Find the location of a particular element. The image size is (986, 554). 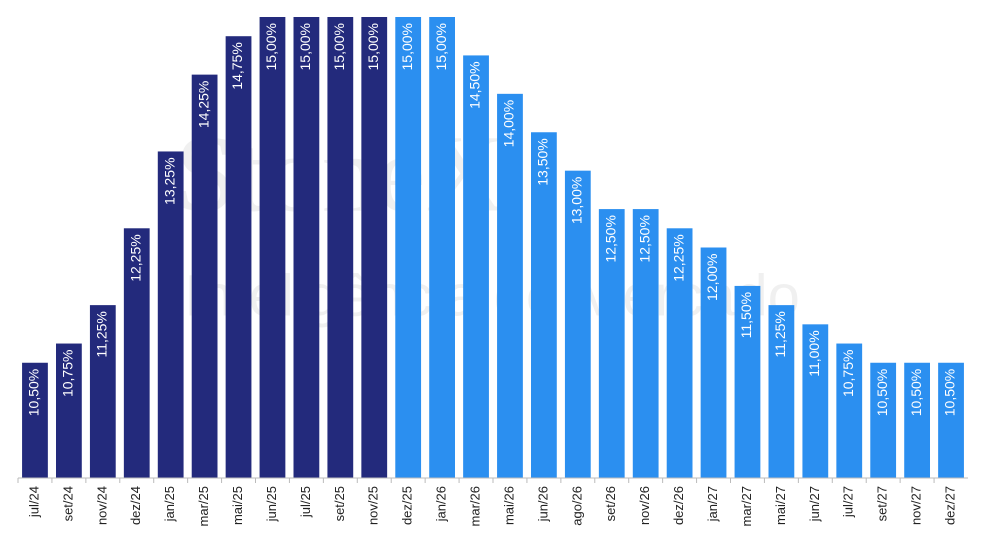

x-tick-label: mai/27 is located at coordinates (780, 505).